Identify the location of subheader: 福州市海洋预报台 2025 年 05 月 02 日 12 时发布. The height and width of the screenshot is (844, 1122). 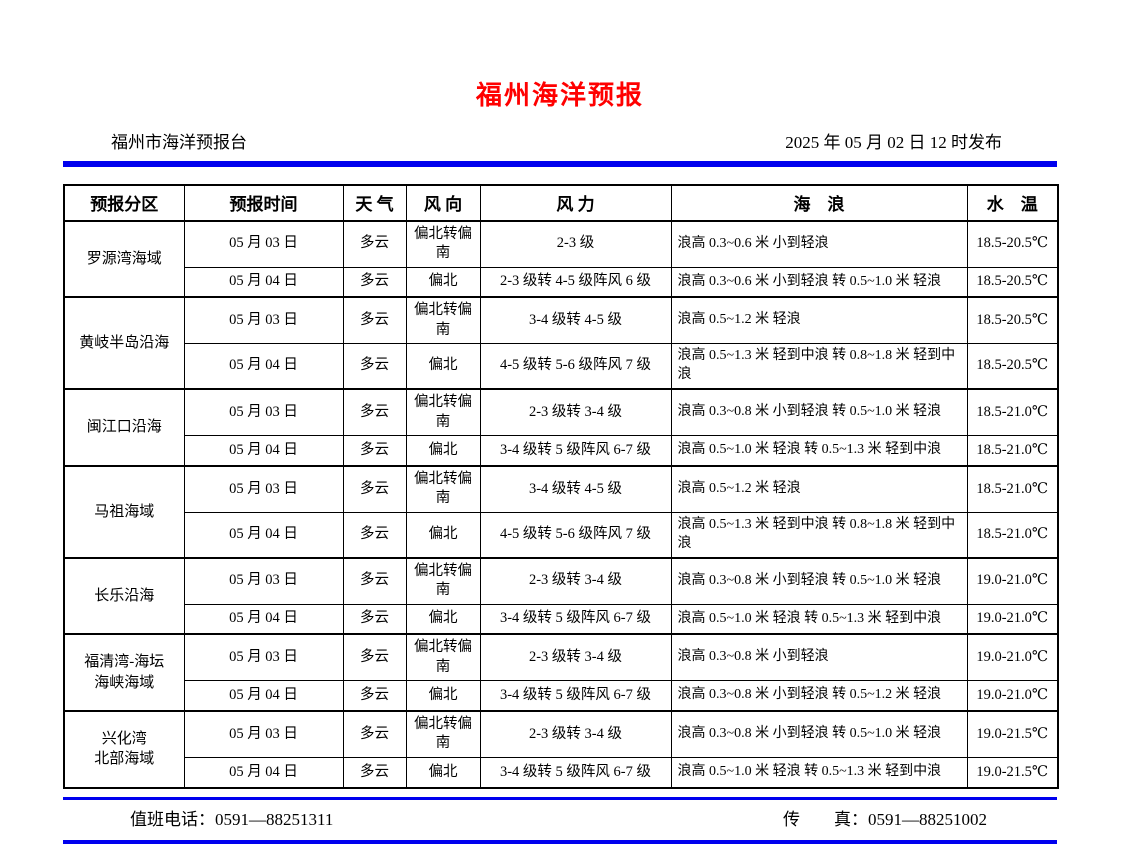
(560, 143).